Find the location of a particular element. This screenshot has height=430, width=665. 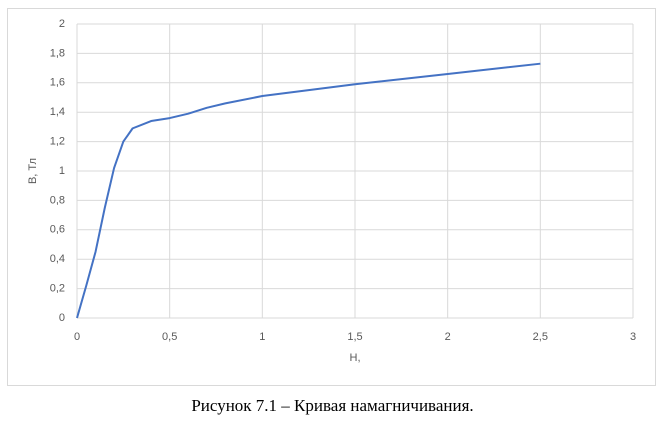

y-tick-label: 1,4 is located at coordinates (57, 112).